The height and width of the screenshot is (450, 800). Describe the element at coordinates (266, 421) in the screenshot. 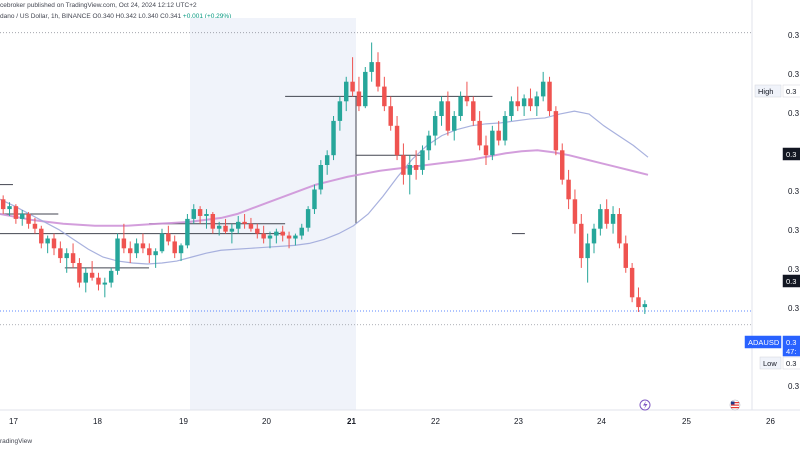

I see `time-tick-label: 20` at that location.